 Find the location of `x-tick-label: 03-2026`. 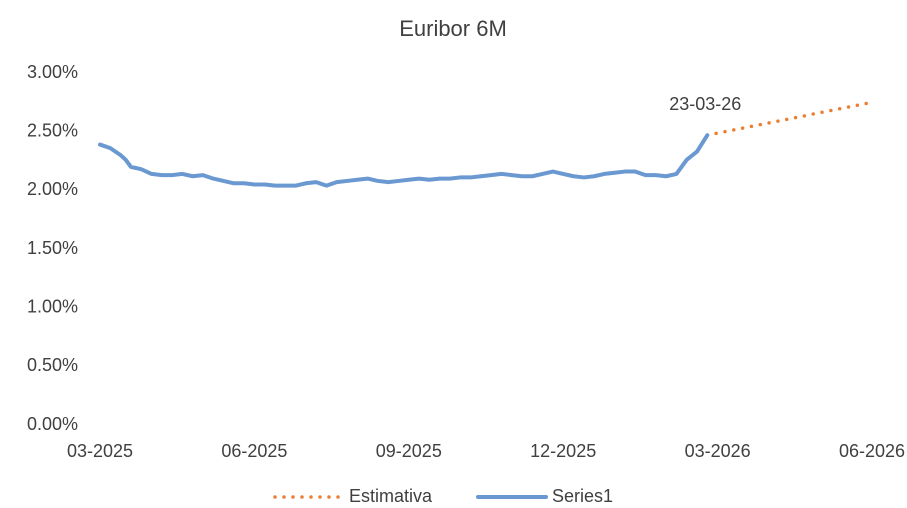

x-tick-label: 03-2026 is located at coordinates (718, 451).